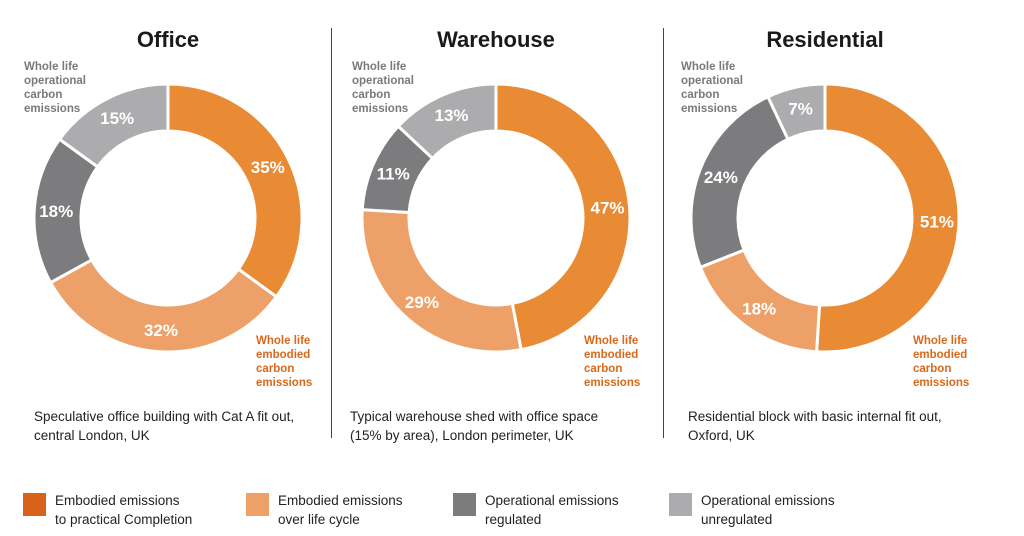  Describe the element at coordinates (611, 355) in the screenshot. I see `warehouse-embodied-label-line: embodied` at that location.